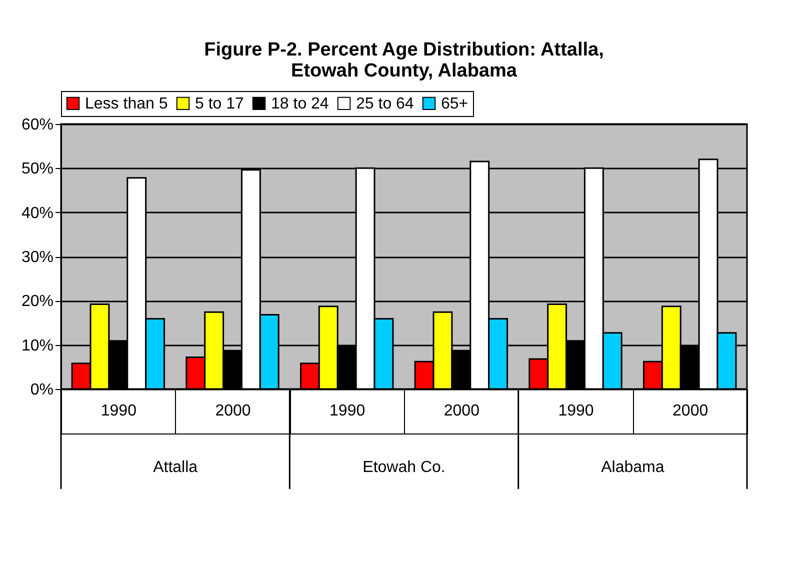 Image resolution: width=803 pixels, height=564 pixels. What do you see at coordinates (219, 103) in the screenshot?
I see `legend-label: 5 to 17` at bounding box center [219, 103].